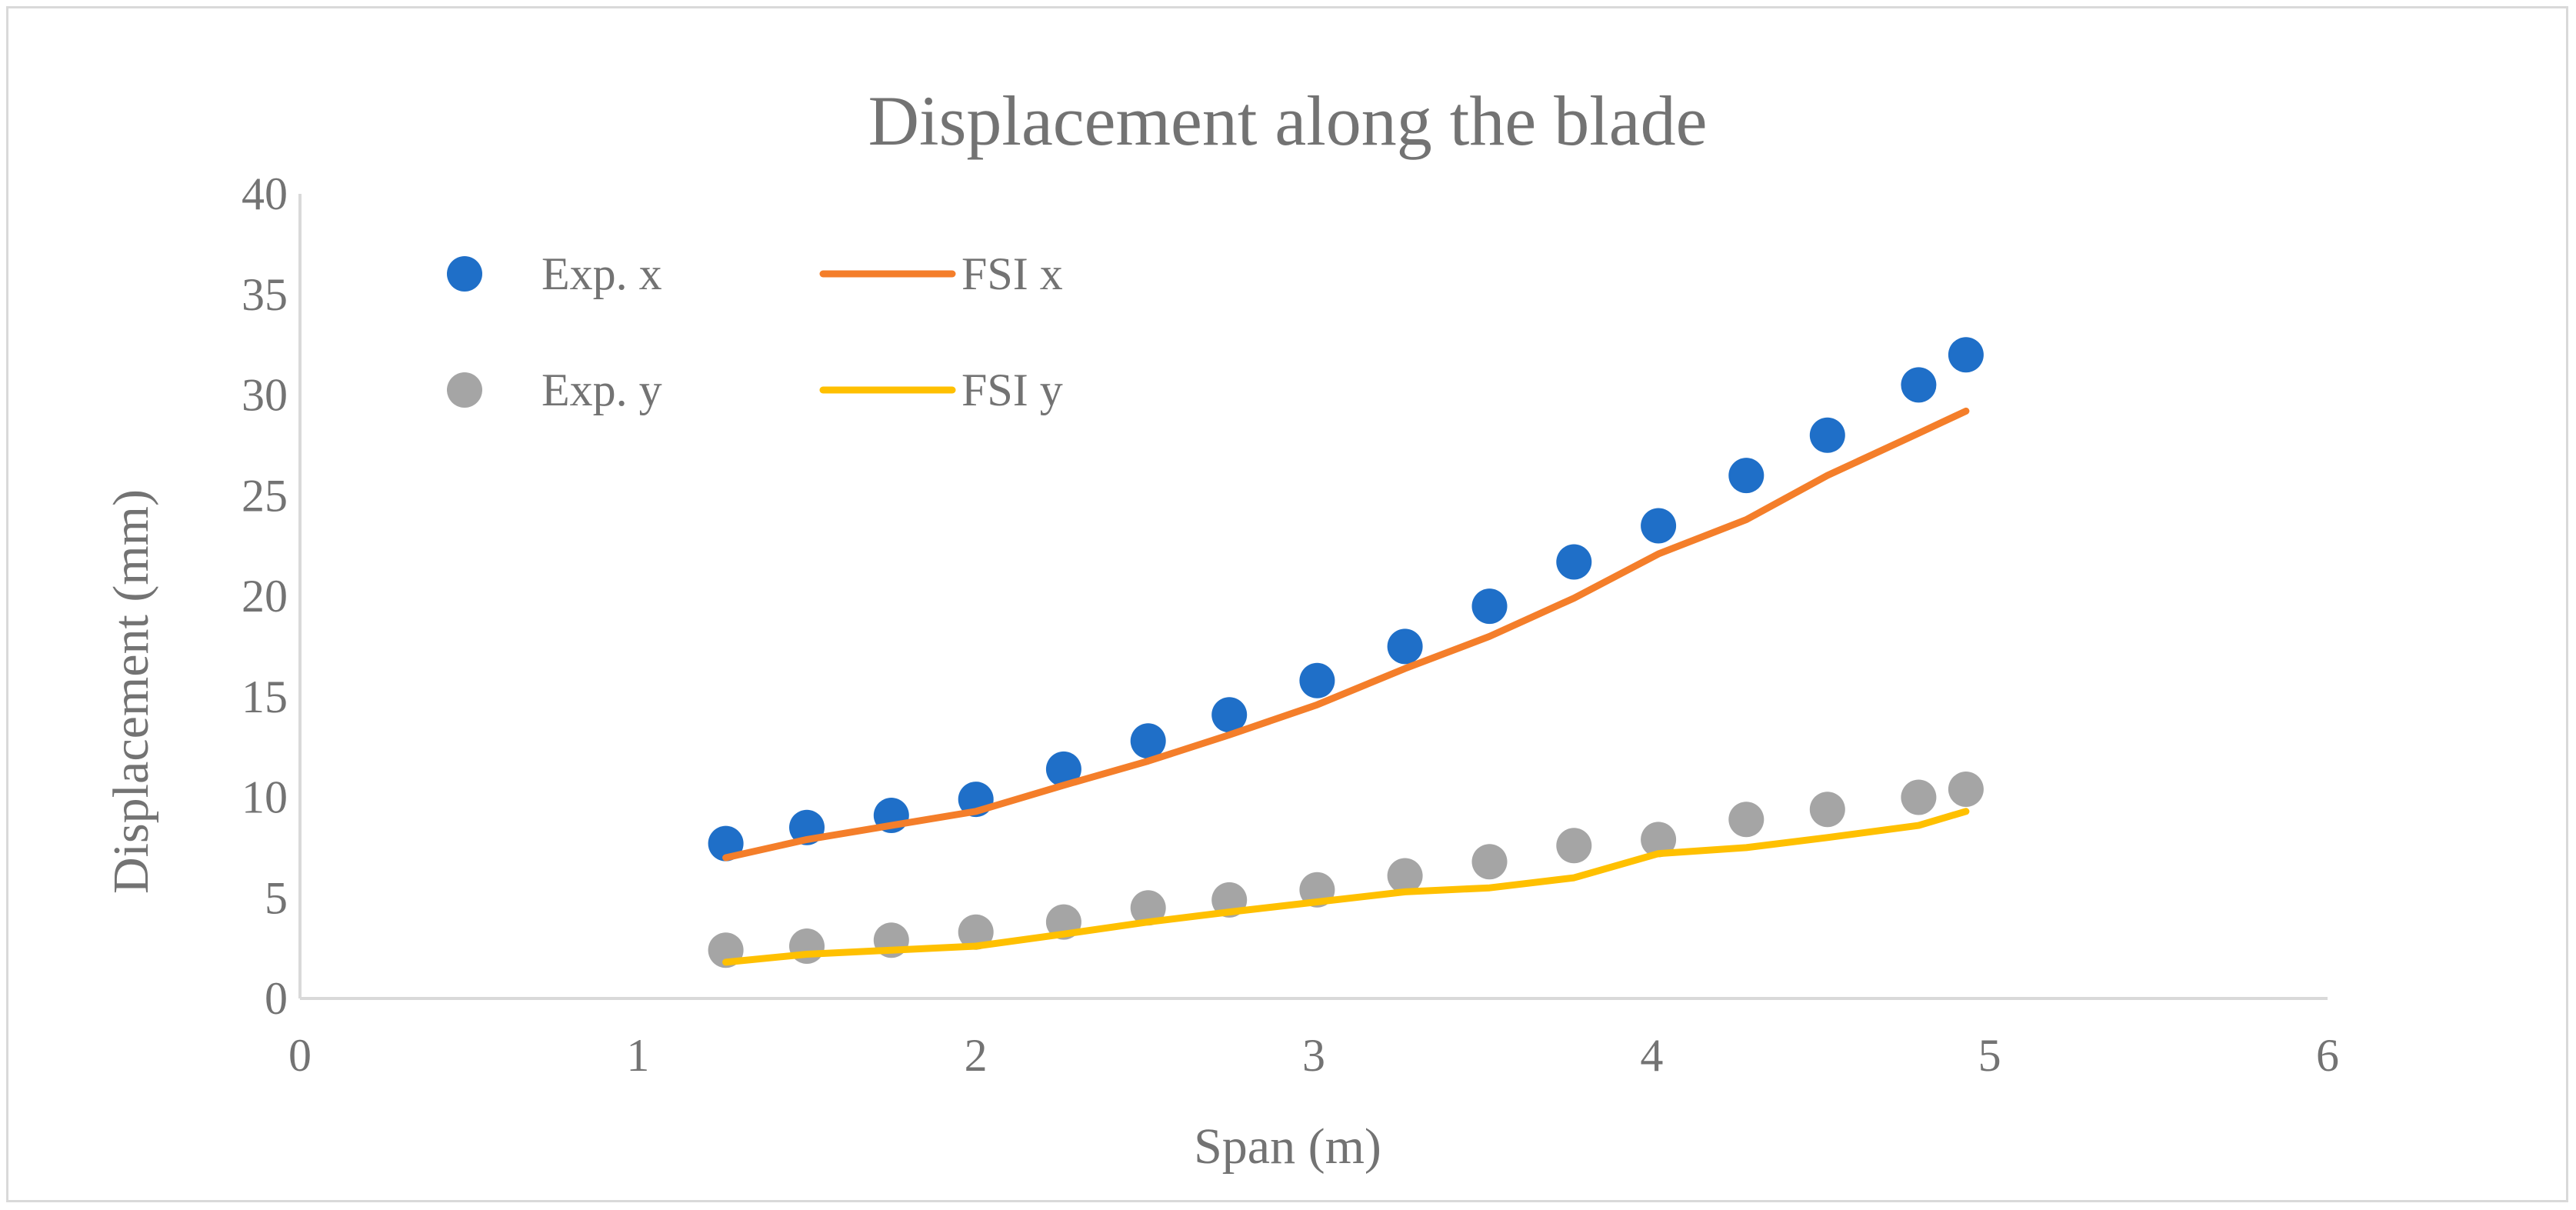 Image resolution: width=2576 pixels, height=1210 pixels. I want to click on y-tick-label: 40, so click(265, 194).